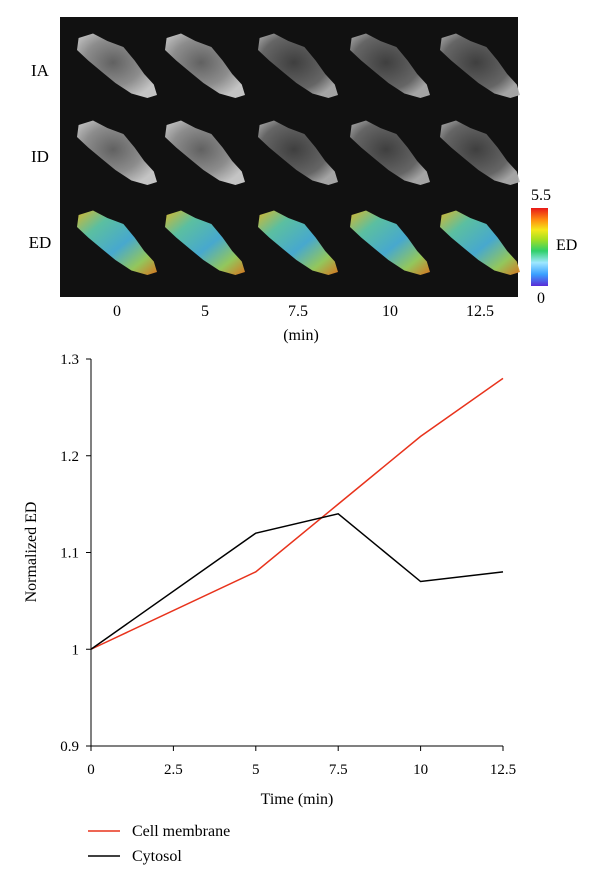 The width and height of the screenshot is (600, 889). I want to click on y-tick-label: 1.3, so click(69, 360).